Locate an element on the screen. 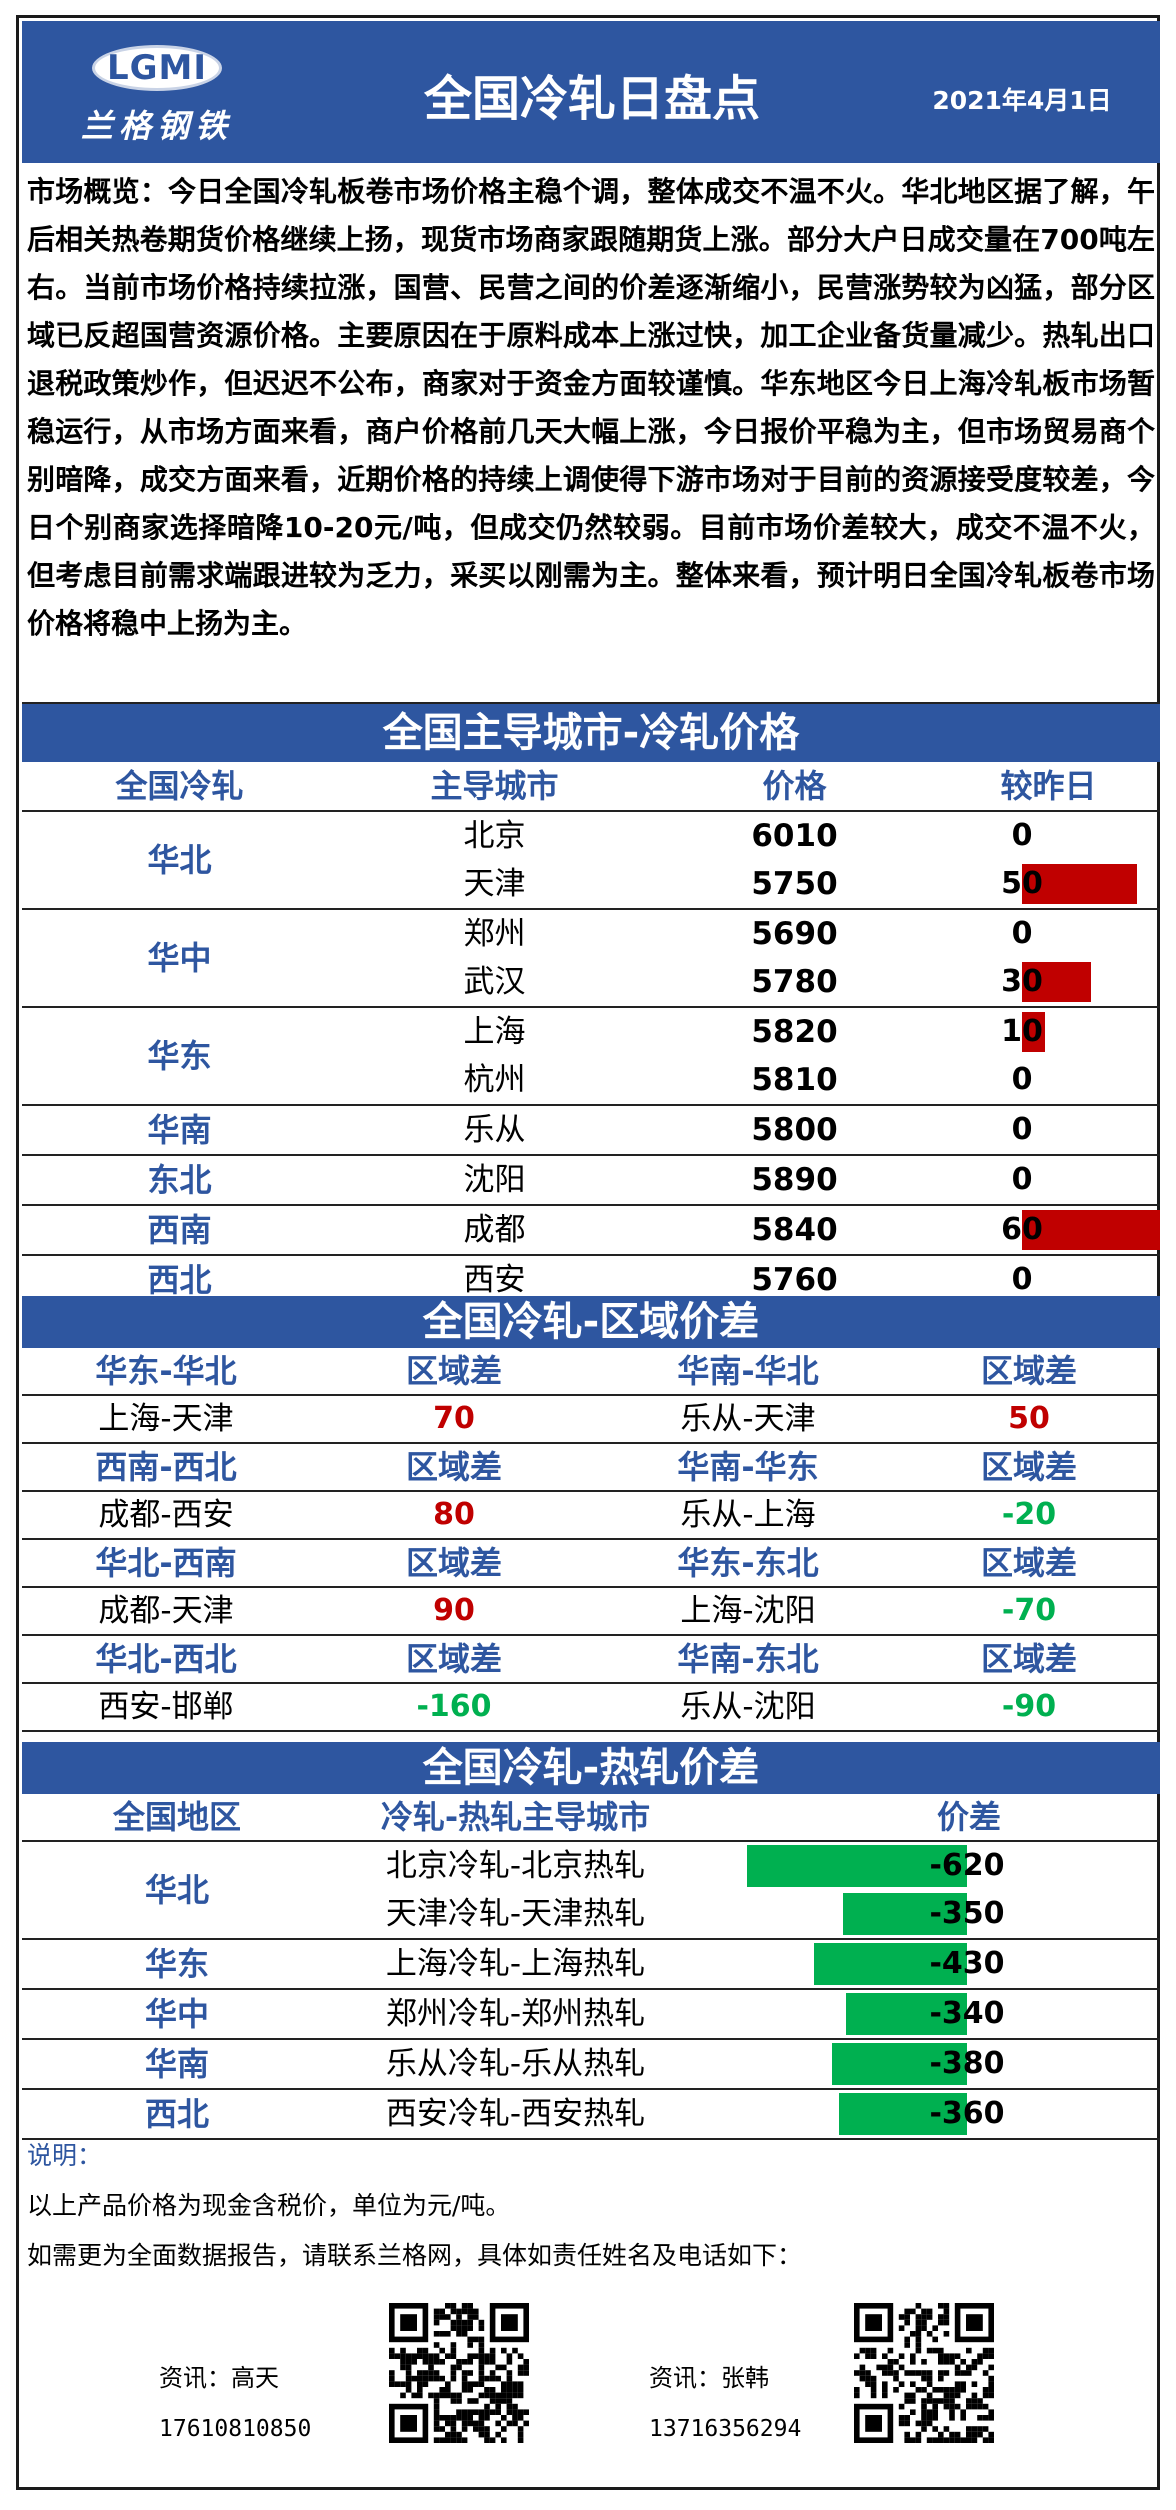 The image size is (1176, 2510). notes-label-text: 说明： is located at coordinates (65, 2155).